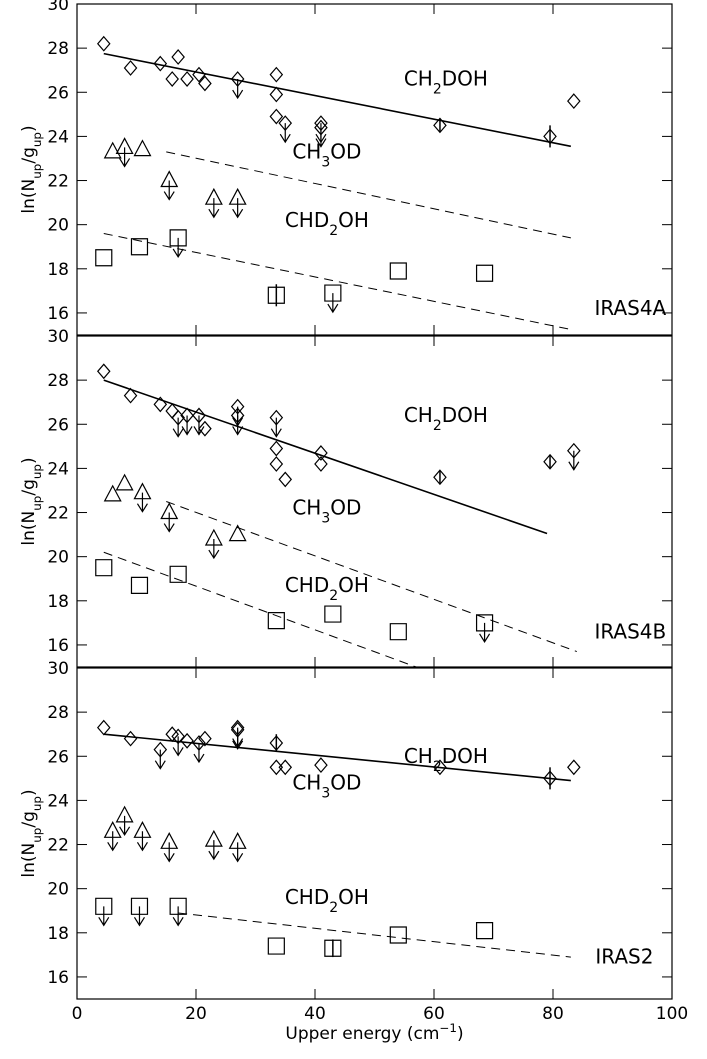 Image resolution: width=707 pixels, height=1059 pixels. I want to click on x-axis-label: Upper energy (cm−1), so click(374, 1032).